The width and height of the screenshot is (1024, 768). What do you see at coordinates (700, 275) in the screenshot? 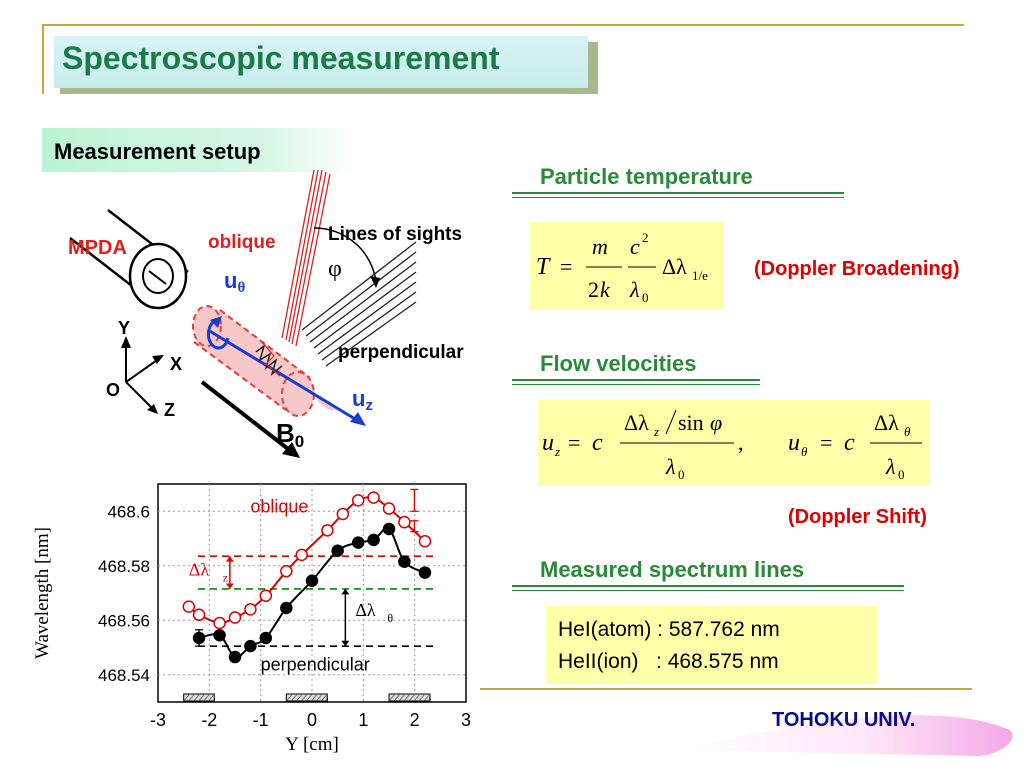
I see `svg-text: 1/e` at bounding box center [700, 275].